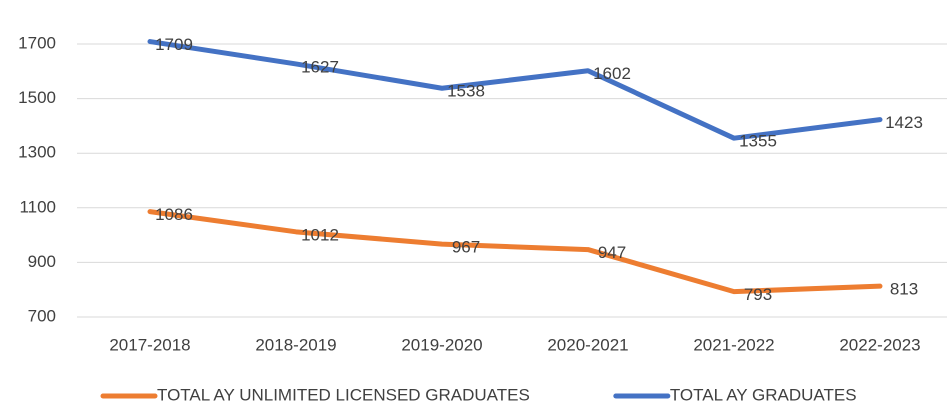 The image size is (947, 407). What do you see at coordinates (174, 214) in the screenshot?
I see `data-label: 1086` at bounding box center [174, 214].